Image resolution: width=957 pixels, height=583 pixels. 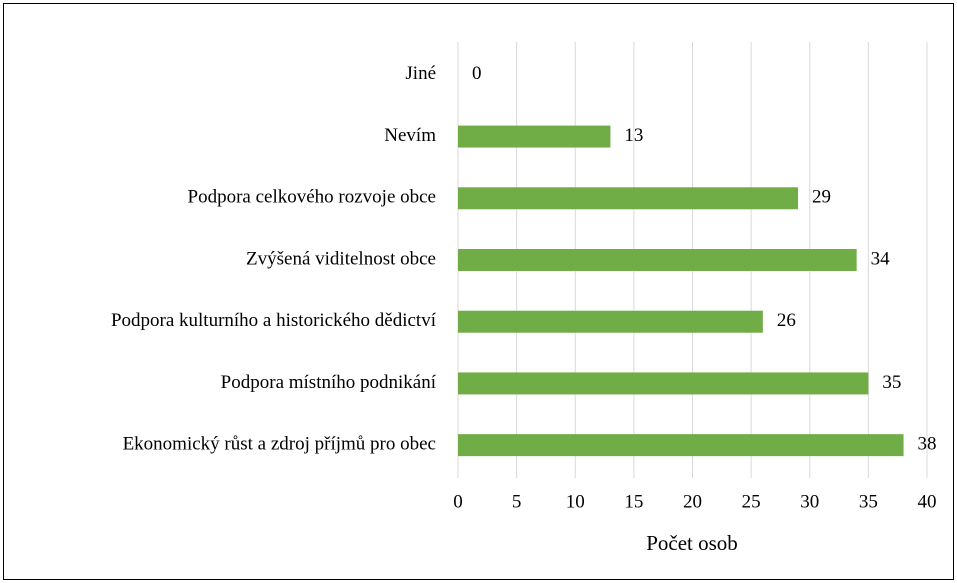 I want to click on data-label: 13, so click(x=633, y=135).